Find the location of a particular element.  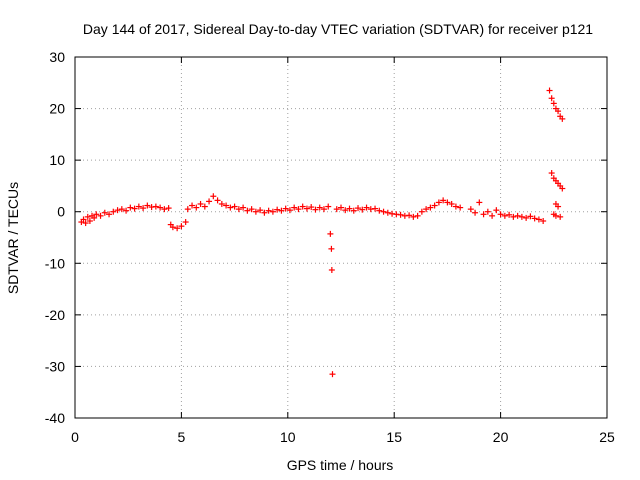

x-tick-label: 15 is located at coordinates (394, 437).